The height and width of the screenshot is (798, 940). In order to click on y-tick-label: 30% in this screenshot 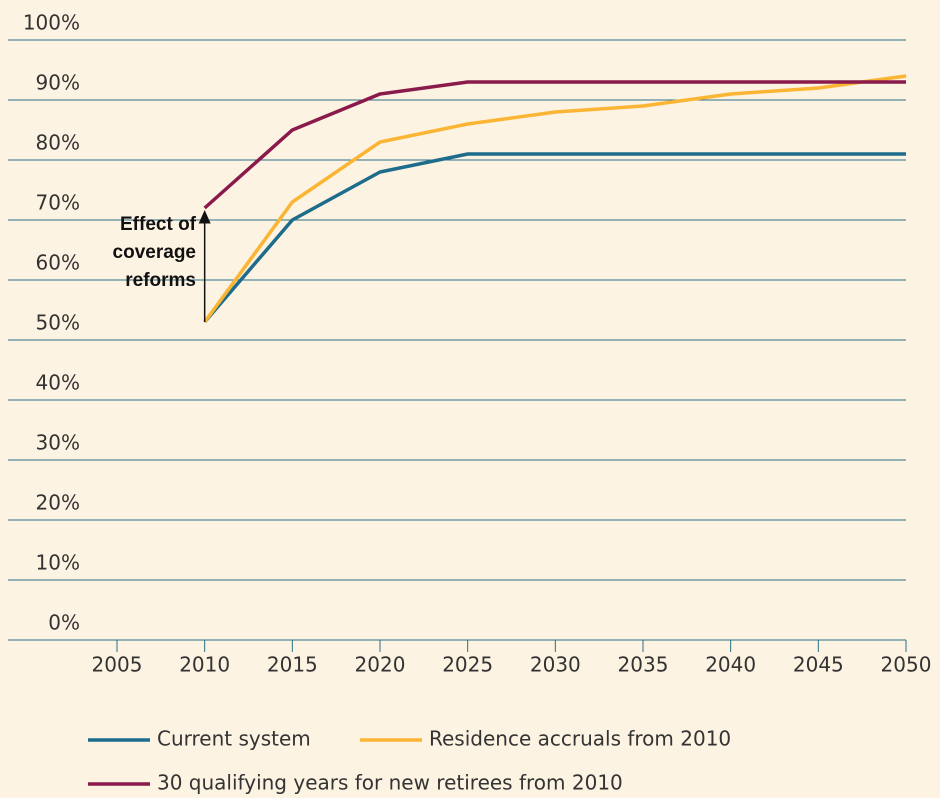, I will do `click(58, 443)`.